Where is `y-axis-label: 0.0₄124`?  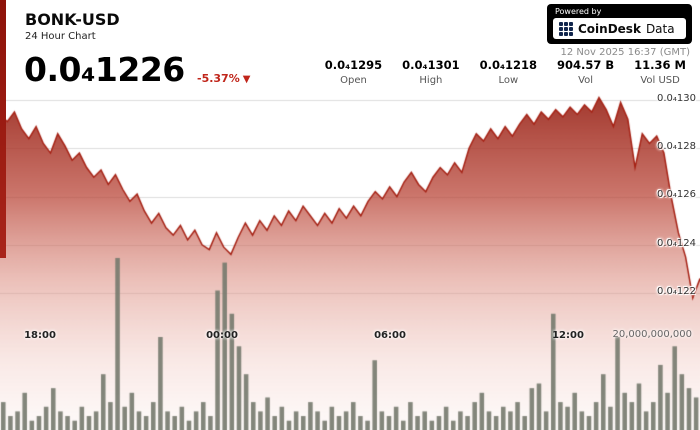
y-axis-label: 0.0₄124 is located at coordinates (676, 243).